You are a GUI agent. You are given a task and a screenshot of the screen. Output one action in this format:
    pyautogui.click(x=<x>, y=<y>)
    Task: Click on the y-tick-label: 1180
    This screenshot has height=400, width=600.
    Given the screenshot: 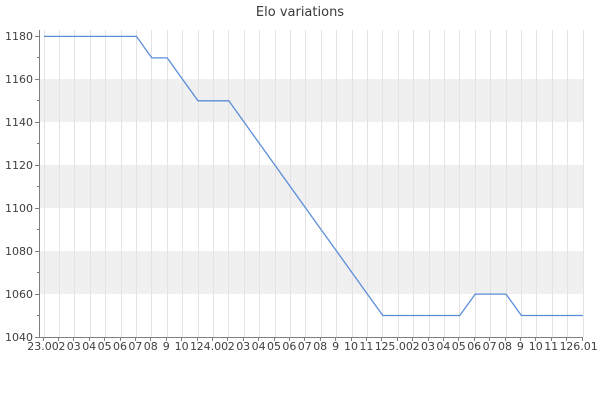 What is the action you would take?
    pyautogui.click(x=19, y=36)
    